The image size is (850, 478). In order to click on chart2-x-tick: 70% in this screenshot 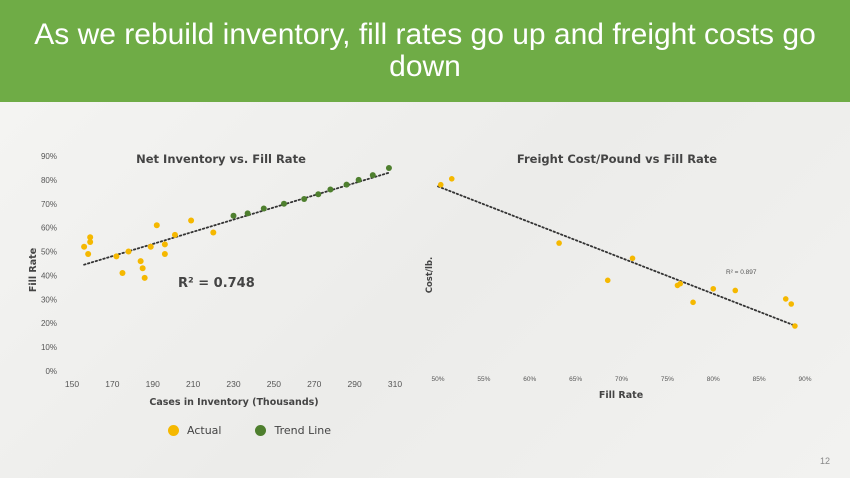, I will do `click(621, 379)`.